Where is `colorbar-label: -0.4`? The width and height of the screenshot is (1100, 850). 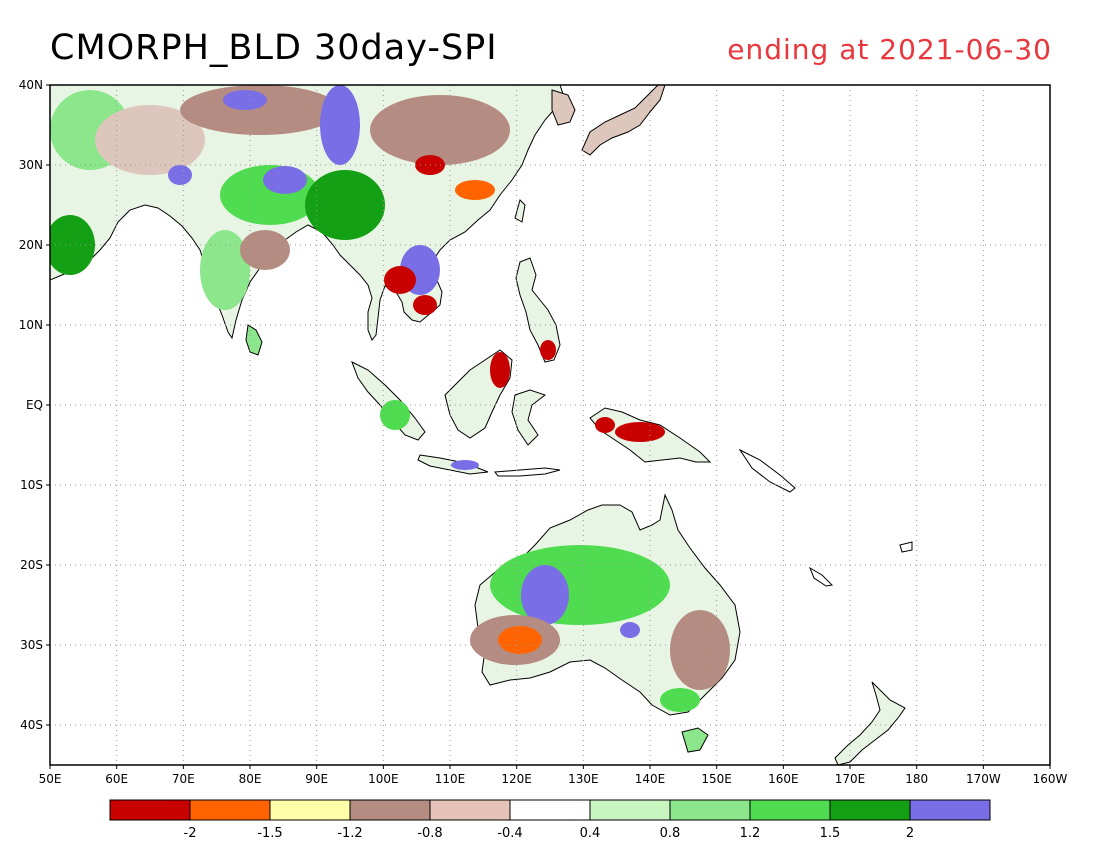 colorbar-label: -0.4 is located at coordinates (509, 833).